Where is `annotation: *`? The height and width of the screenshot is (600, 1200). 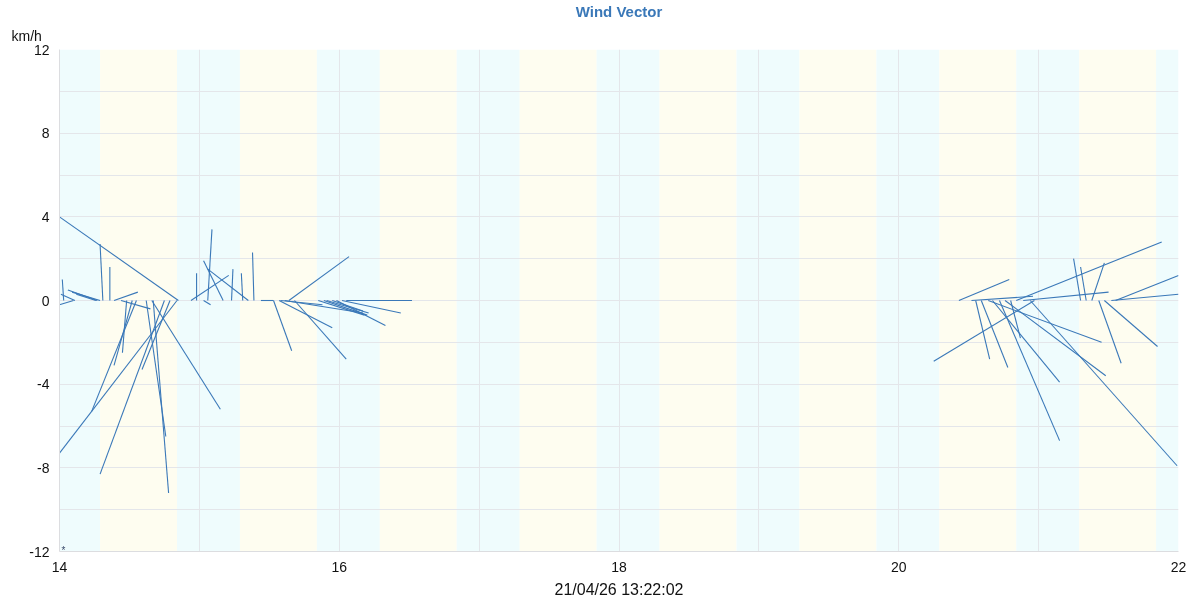 annotation: * is located at coordinates (63, 550).